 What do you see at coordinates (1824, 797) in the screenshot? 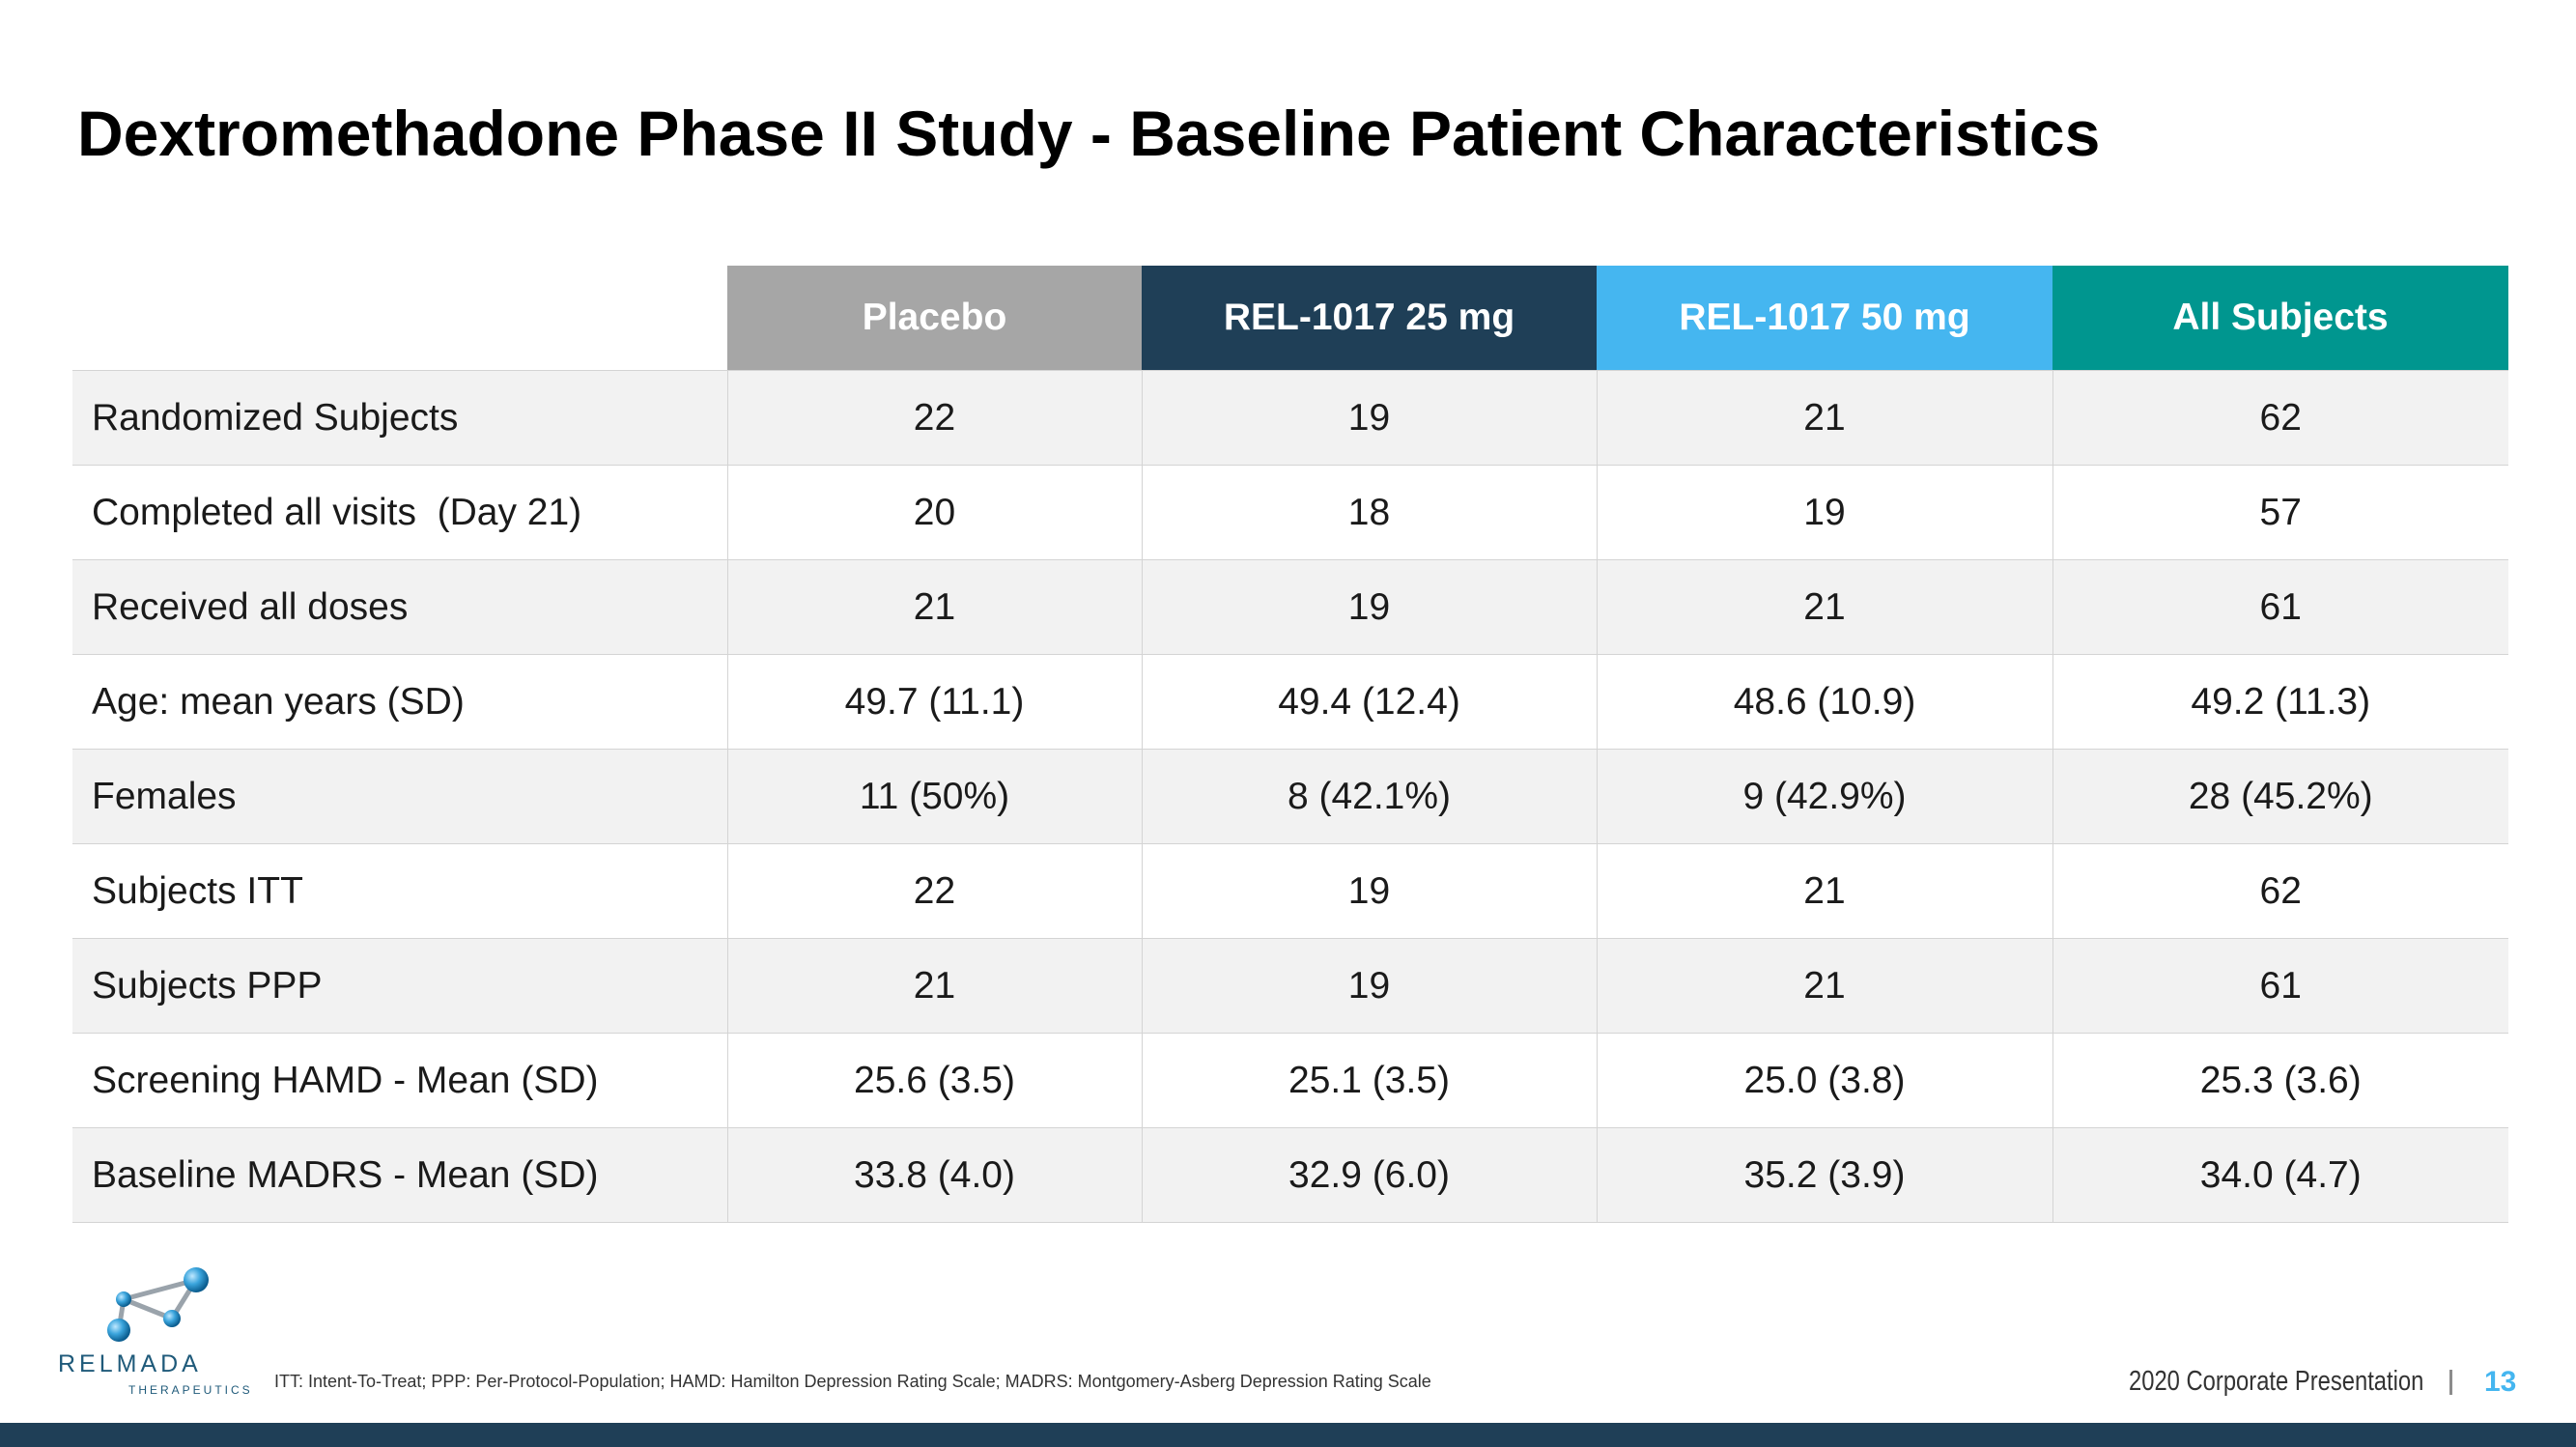
I see `cell-rel-50mg: 9 (42.9%)` at bounding box center [1824, 797].